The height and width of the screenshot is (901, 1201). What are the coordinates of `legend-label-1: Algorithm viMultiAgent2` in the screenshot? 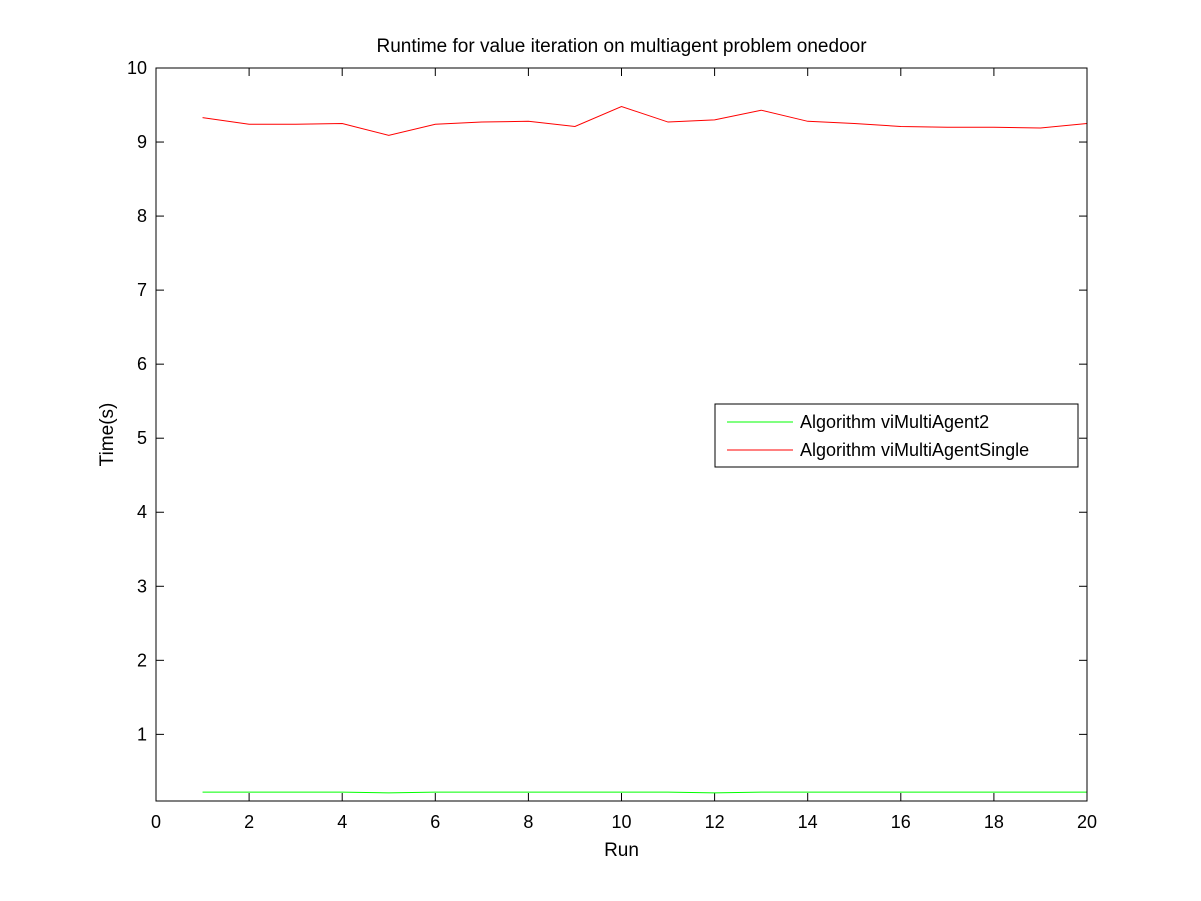 It's located at (894, 422).